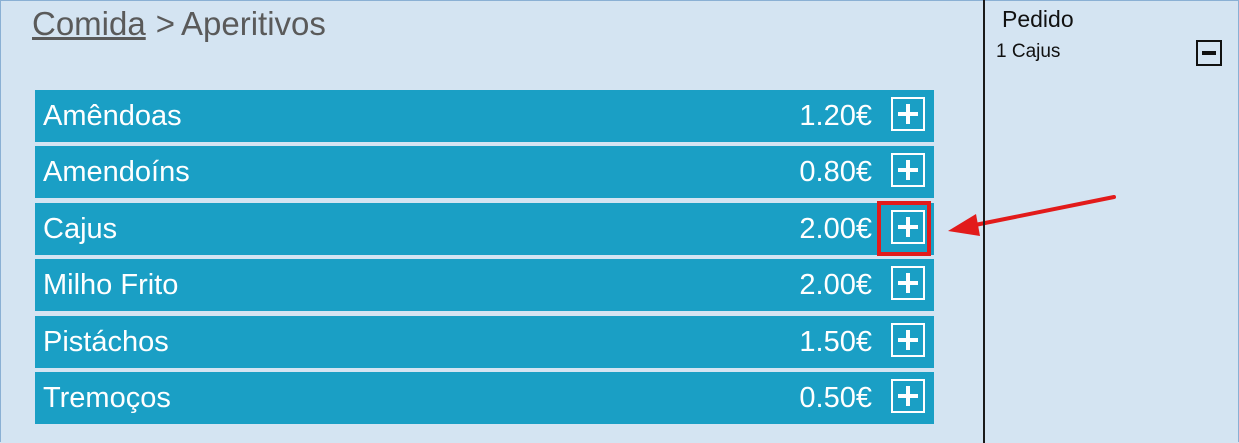  I want to click on item-name: Amêndoas, so click(112, 116).